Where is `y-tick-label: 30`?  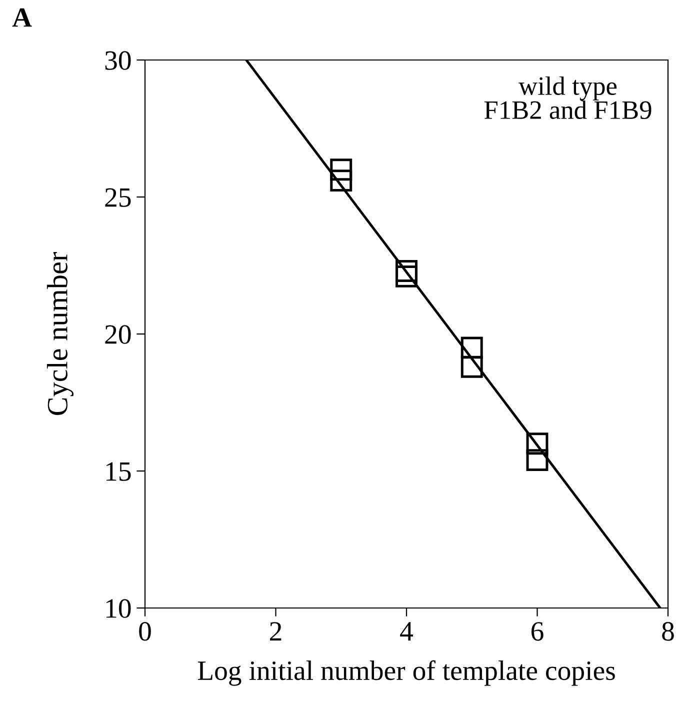 y-tick-label: 30 is located at coordinates (118, 60).